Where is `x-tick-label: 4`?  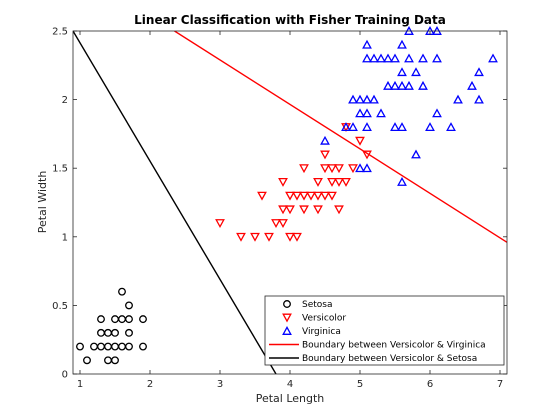 x-tick-label: 4 is located at coordinates (290, 384).